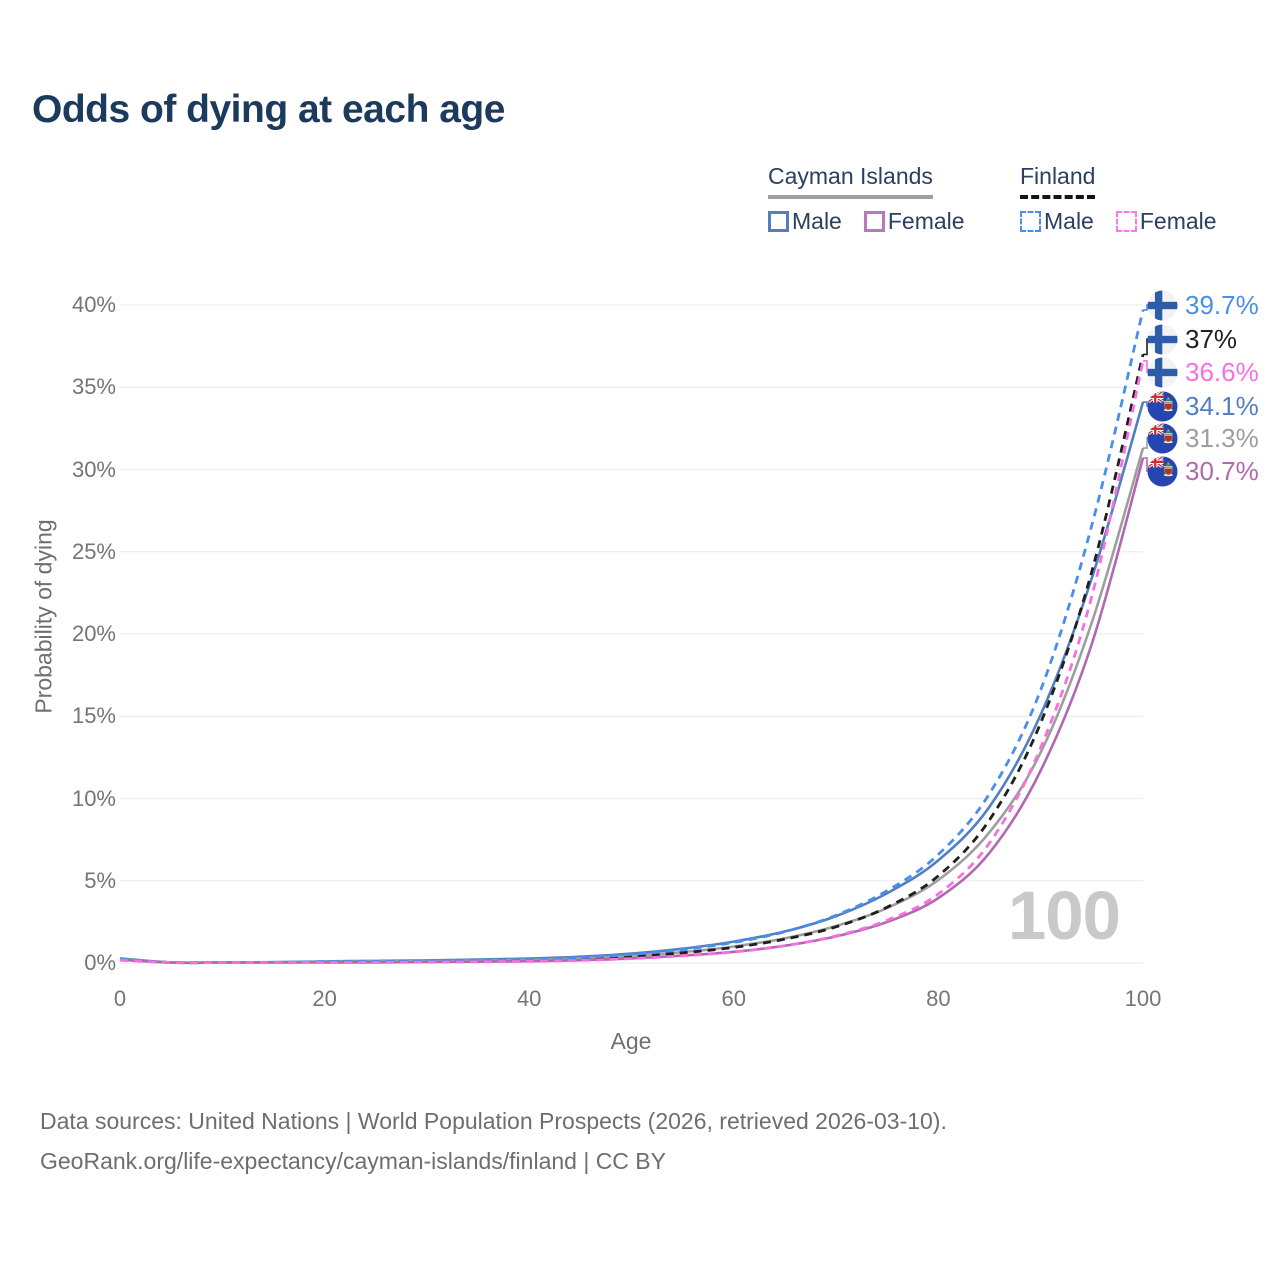 The image size is (1280, 1280). What do you see at coordinates (874, 221) in the screenshot?
I see `cayman-female-line-swatch-icon` at bounding box center [874, 221].